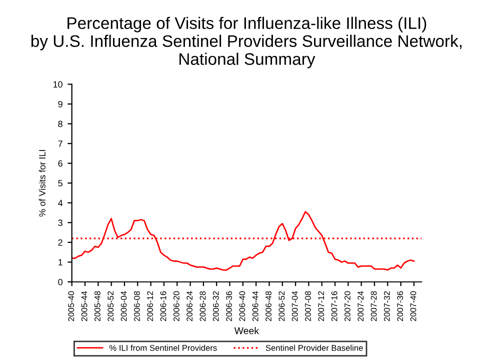  Describe the element at coordinates (361, 306) in the screenshot. I see `x-tick-label: 2007-24` at that location.